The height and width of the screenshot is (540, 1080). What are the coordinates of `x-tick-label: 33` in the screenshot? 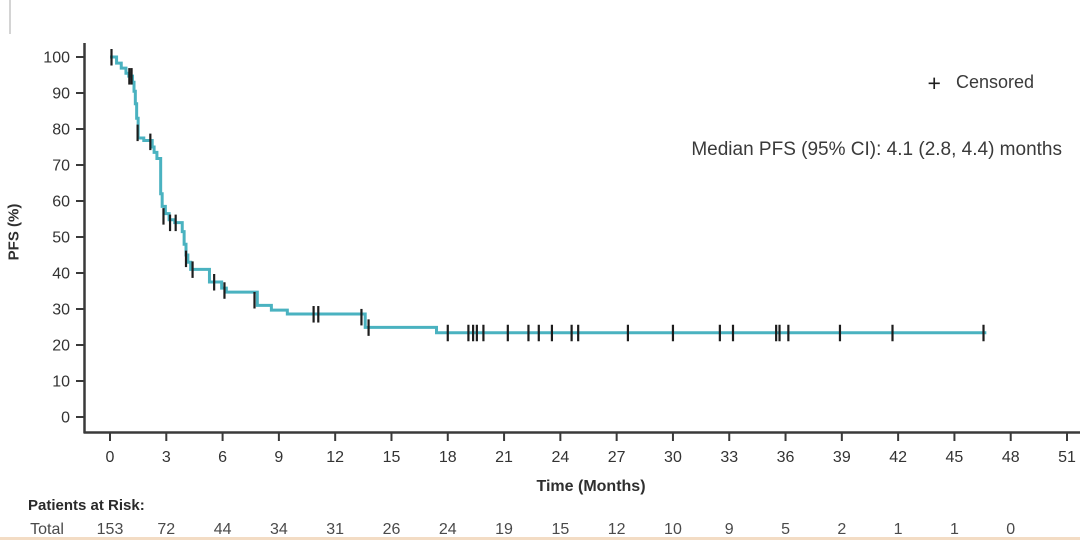 It's located at (729, 457).